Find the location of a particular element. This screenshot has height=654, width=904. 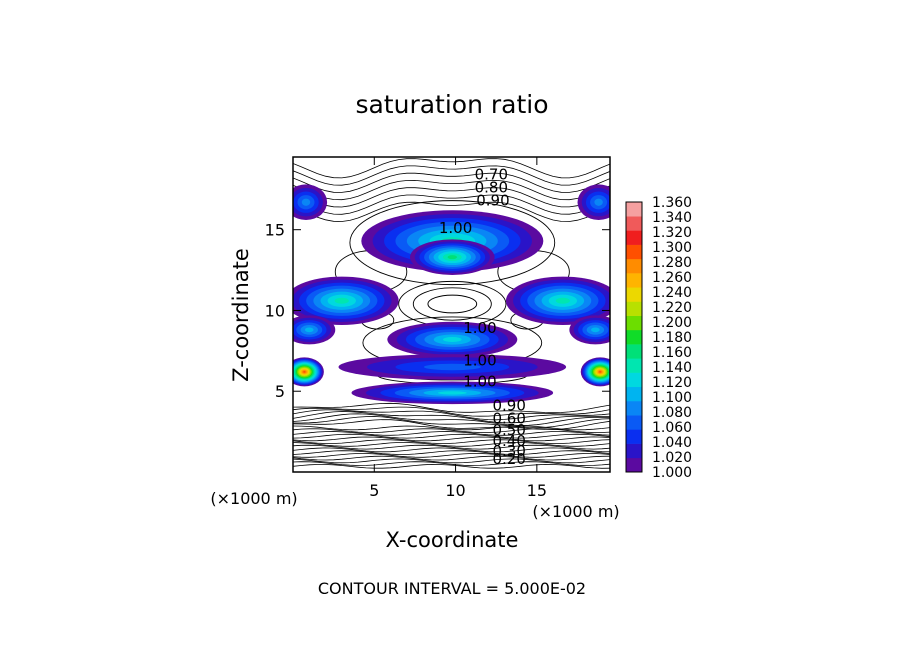

colorbar-tick-label: 1.080 is located at coordinates (672, 413).